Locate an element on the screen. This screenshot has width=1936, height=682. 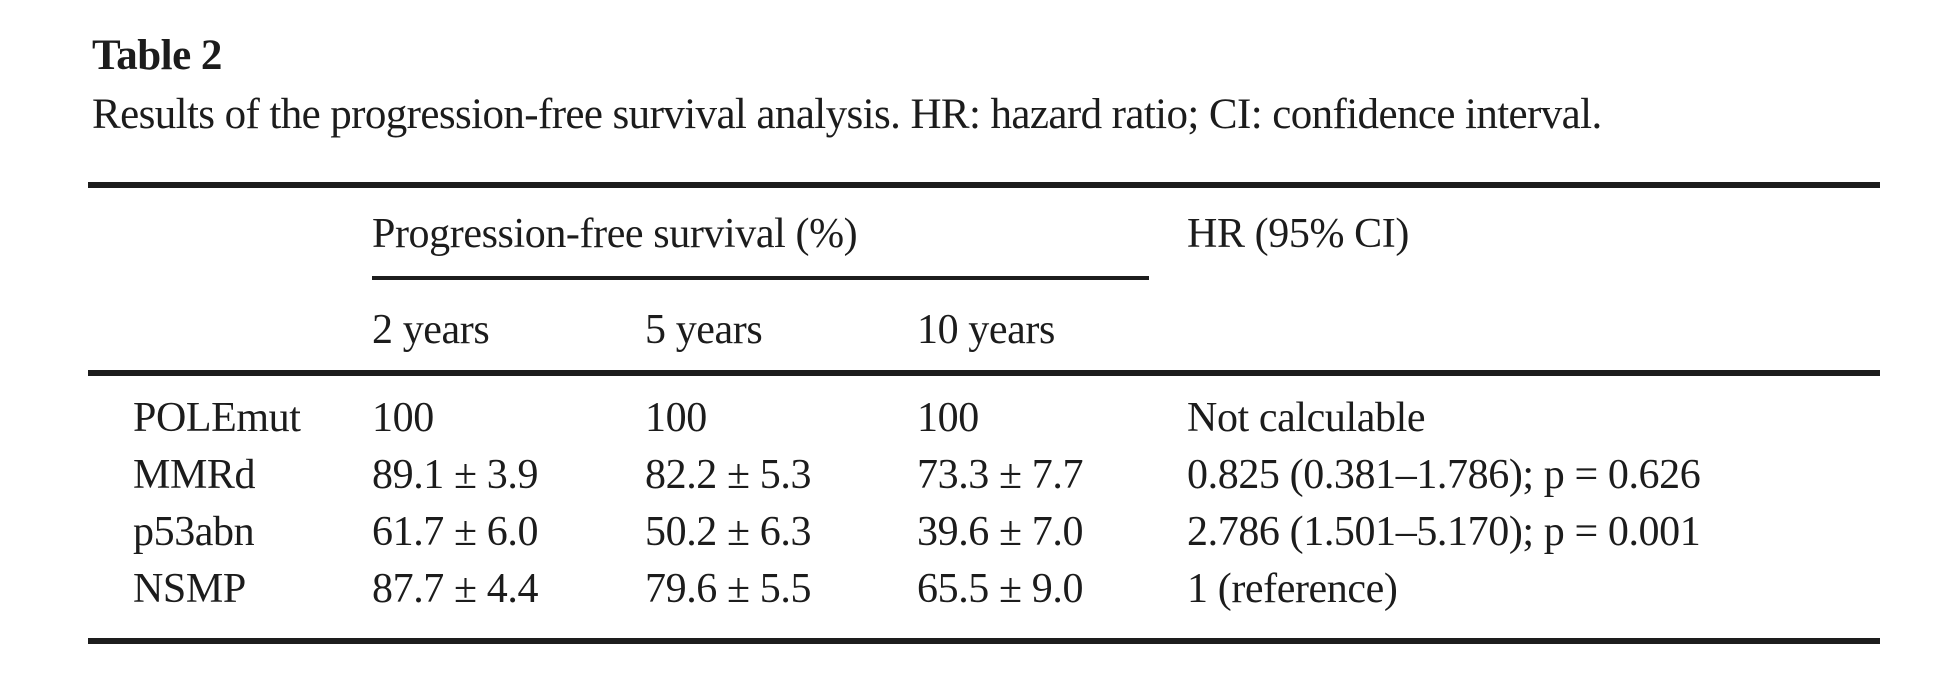
pfs-group-underline: Progression-free survival (%) is located at coordinates (761, 234).